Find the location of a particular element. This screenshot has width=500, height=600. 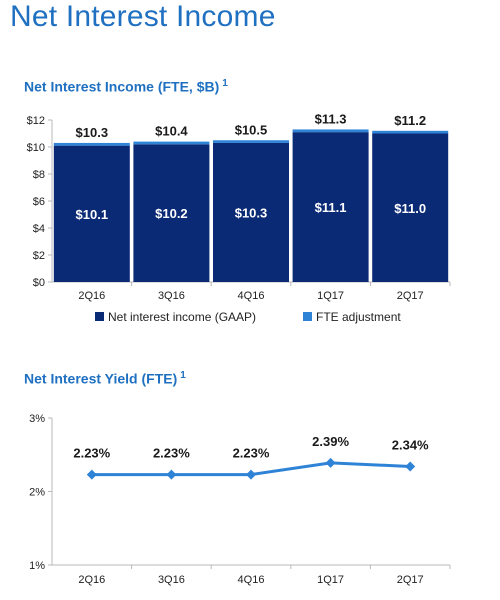

legend-fte-swatch is located at coordinates (307, 316).